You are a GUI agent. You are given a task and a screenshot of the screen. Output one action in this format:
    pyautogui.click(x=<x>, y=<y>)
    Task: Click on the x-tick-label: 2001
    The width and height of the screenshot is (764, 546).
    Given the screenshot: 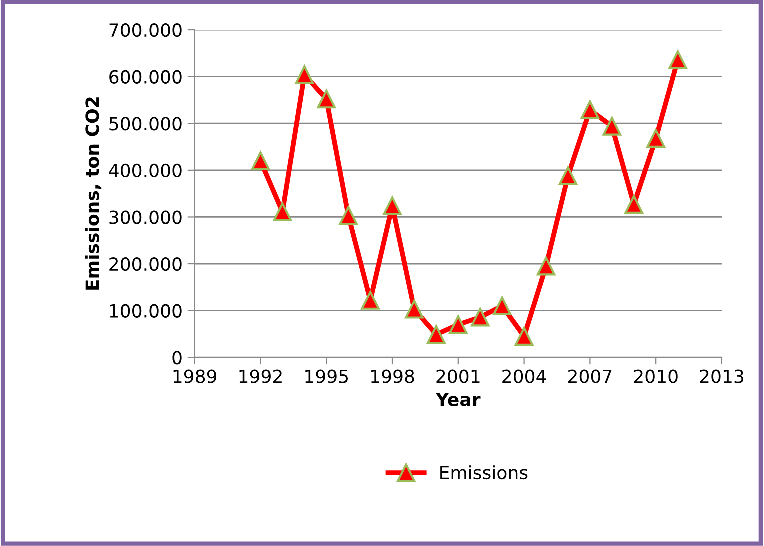 What is the action you would take?
    pyautogui.click(x=458, y=377)
    